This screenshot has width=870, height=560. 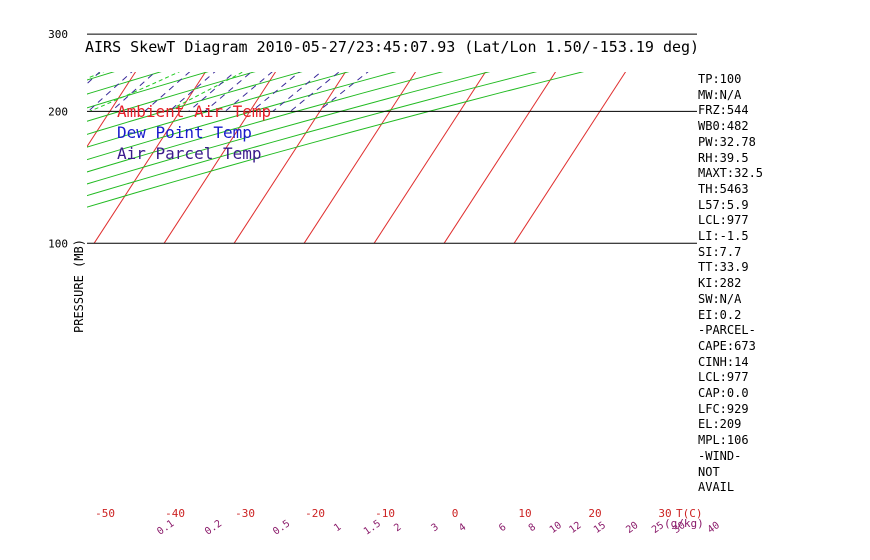 What do you see at coordinates (213, 527) in the screenshot?
I see `mixing-ratio-label: 0.2` at bounding box center [213, 527].